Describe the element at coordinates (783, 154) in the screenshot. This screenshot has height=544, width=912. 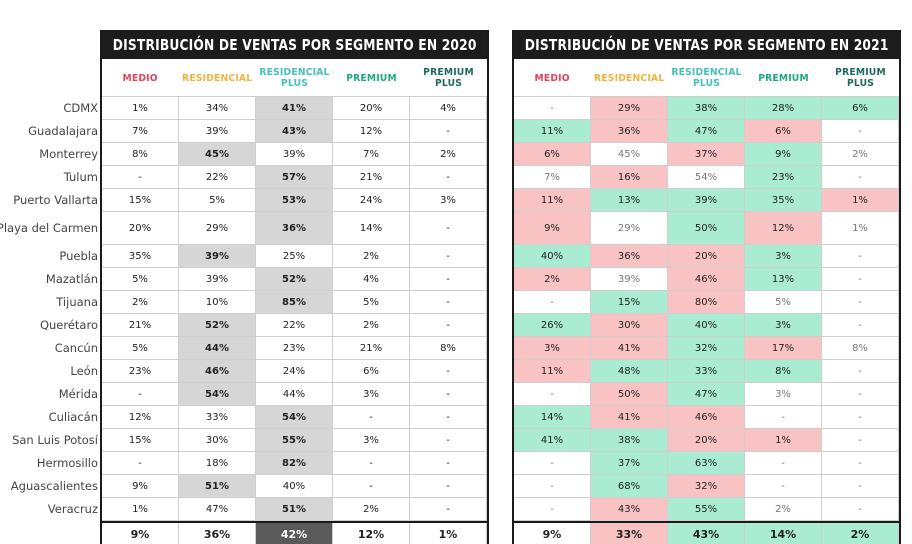
I see `table-cell: 9%` at that location.